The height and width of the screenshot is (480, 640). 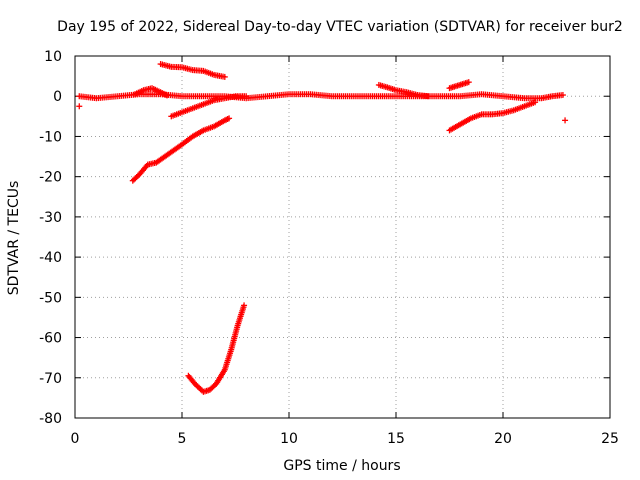 I want to click on x-tick-label: 25, so click(x=610, y=439).